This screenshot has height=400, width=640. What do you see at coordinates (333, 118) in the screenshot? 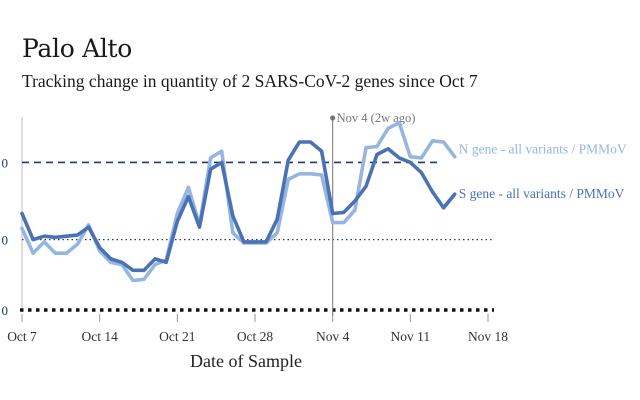
I see `annotation-marker` at bounding box center [333, 118].